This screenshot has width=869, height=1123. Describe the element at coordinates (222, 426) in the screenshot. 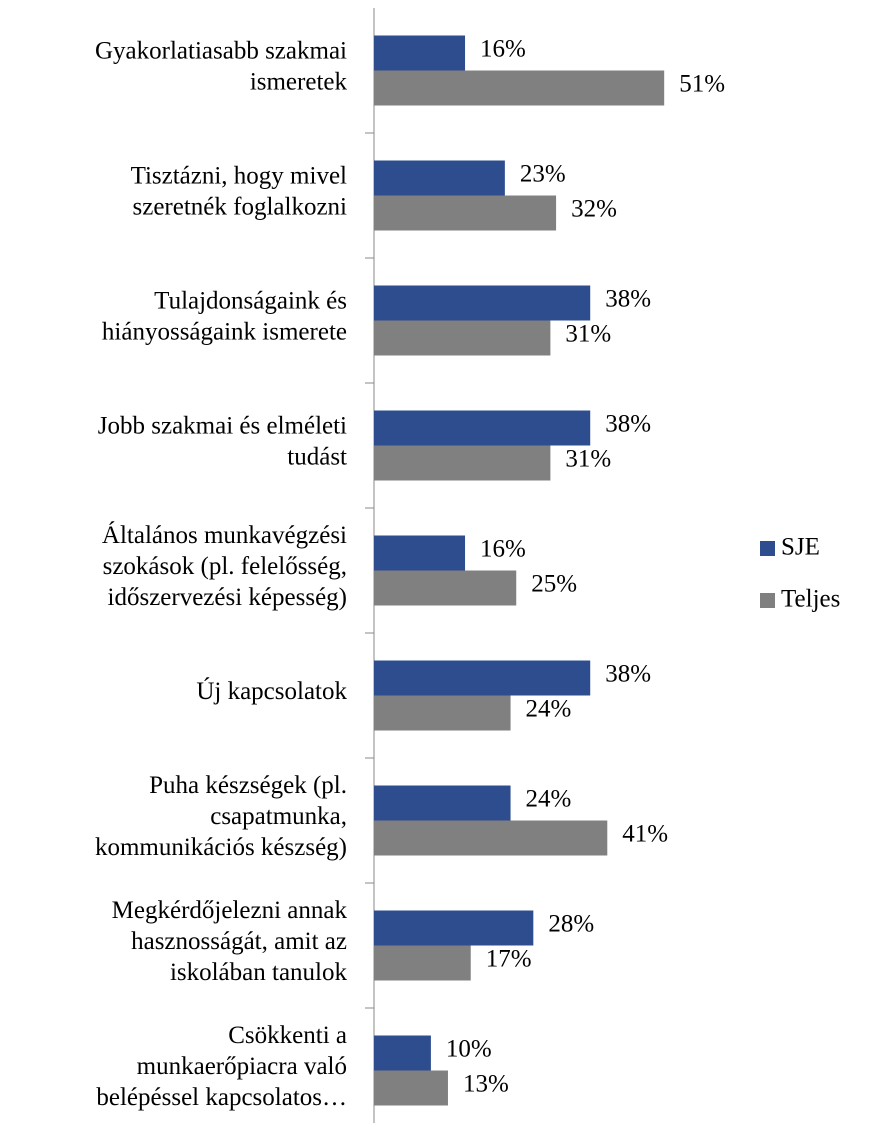

I see `category-label: Jobb szakmai és elméleti` at that location.